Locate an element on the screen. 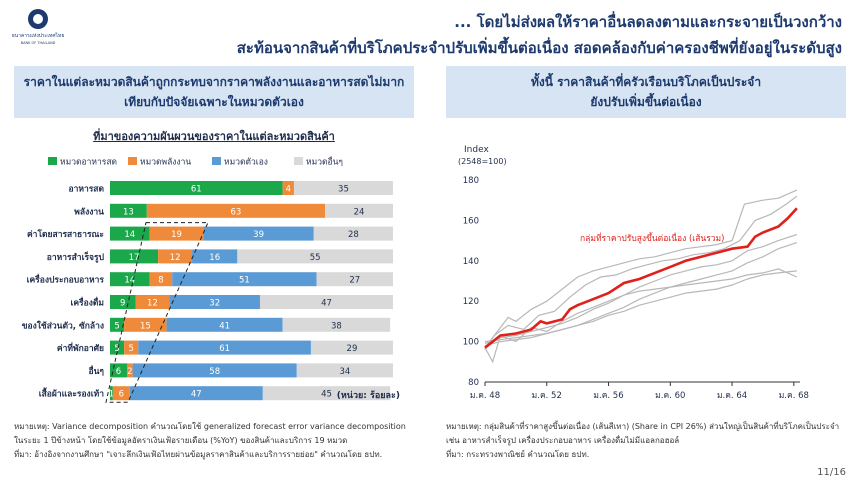 The width and height of the screenshot is (860, 484). bar-value-label: 35 is located at coordinates (343, 190).